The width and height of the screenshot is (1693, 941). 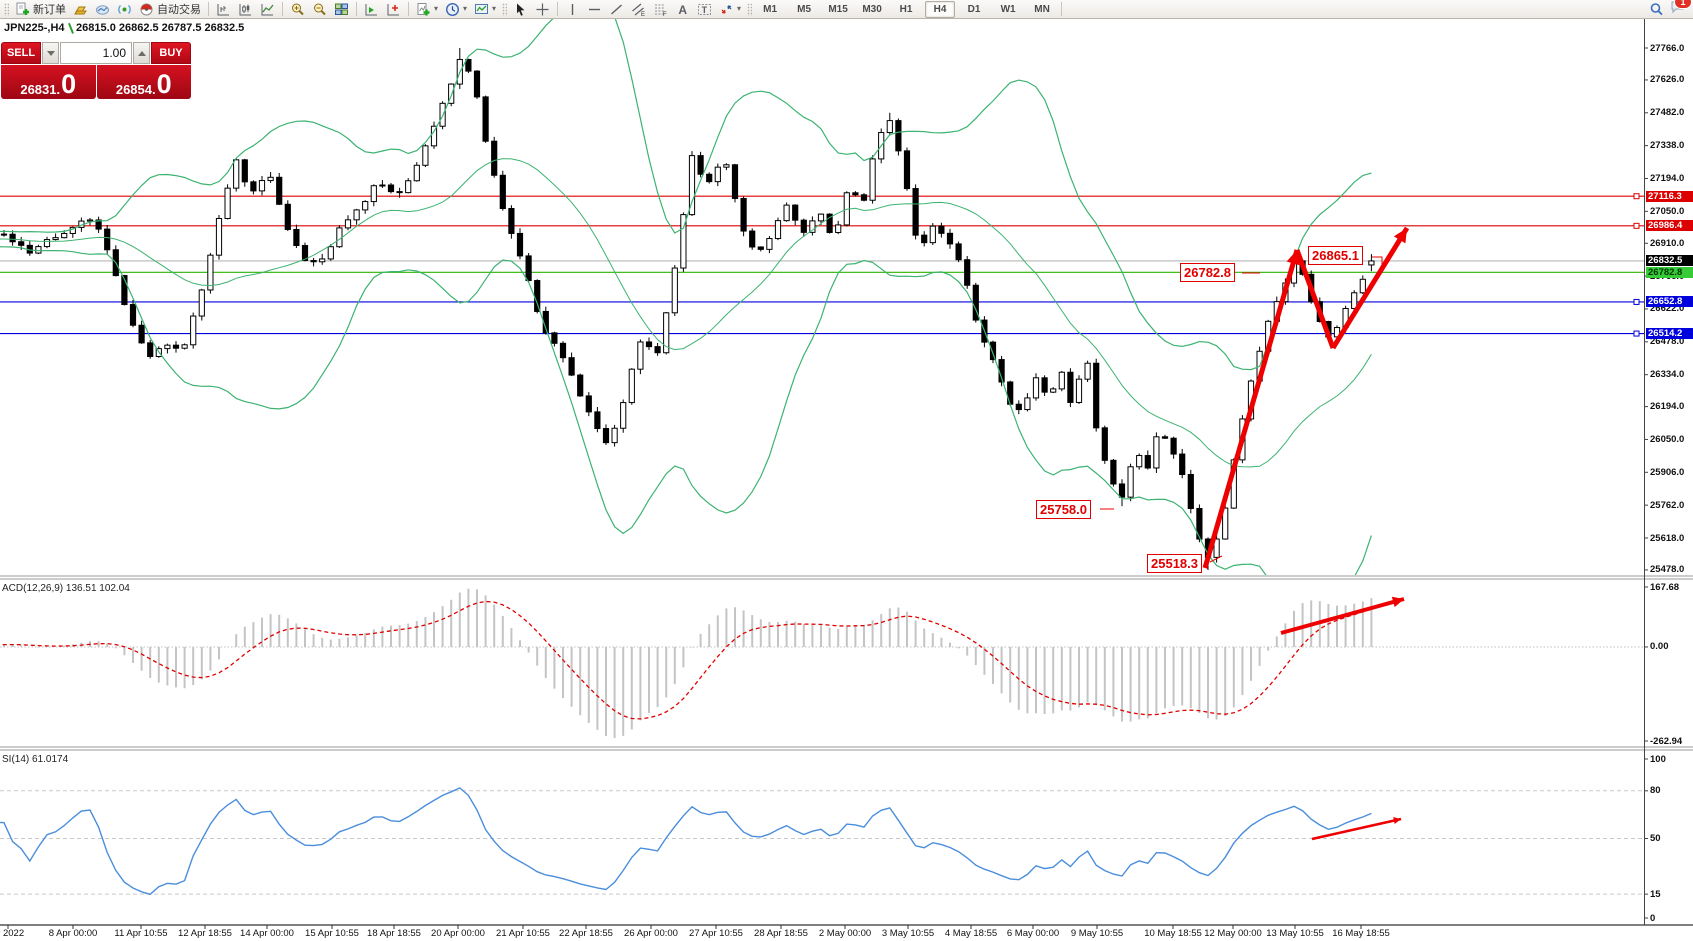 I want to click on line-chart-icon, so click(x=267, y=9).